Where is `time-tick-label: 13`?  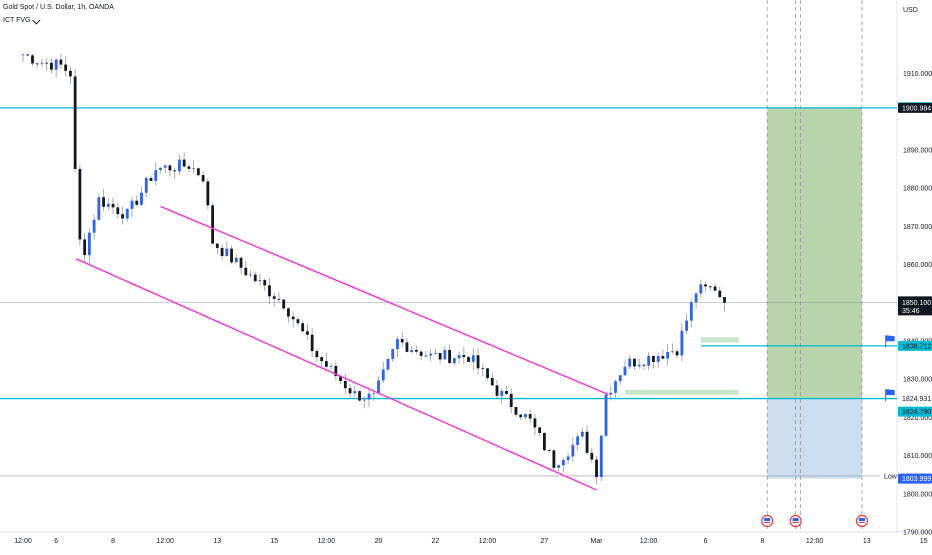 time-tick-label: 13 is located at coordinates (217, 541).